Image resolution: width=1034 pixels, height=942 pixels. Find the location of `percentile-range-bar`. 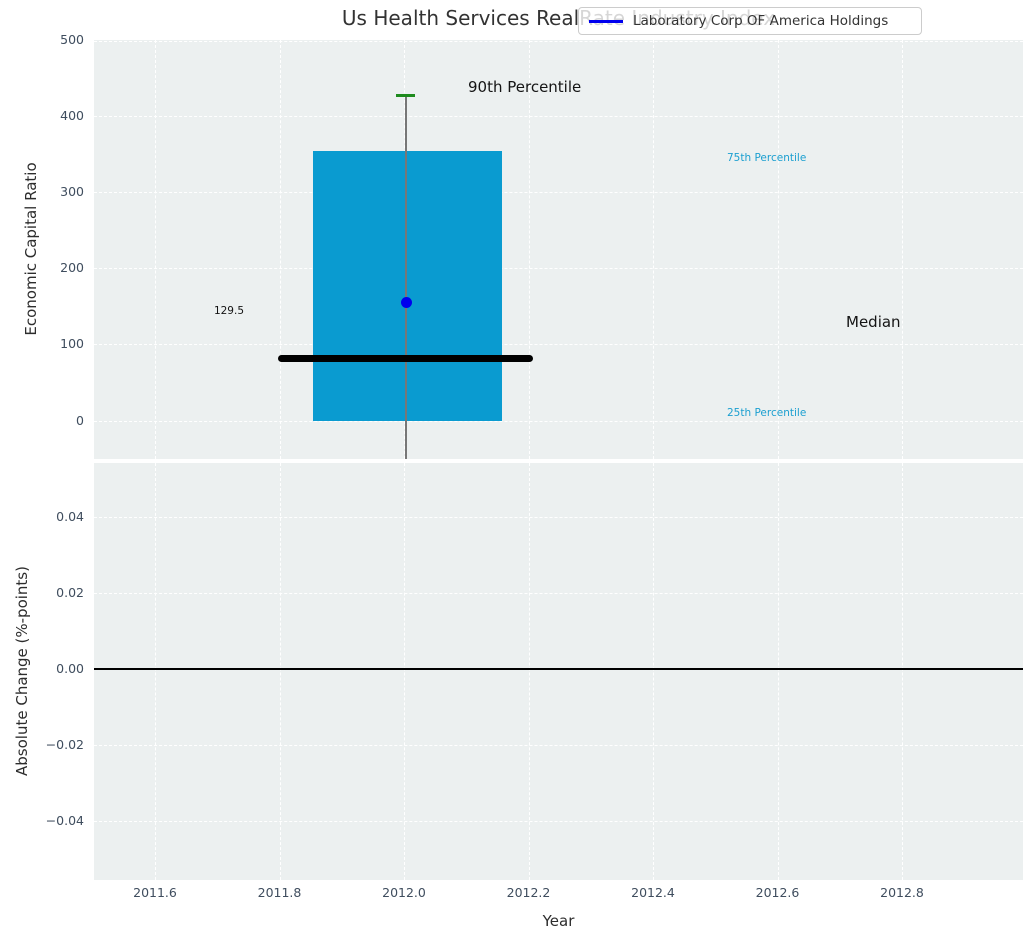

percentile-range-bar is located at coordinates (407, 286).